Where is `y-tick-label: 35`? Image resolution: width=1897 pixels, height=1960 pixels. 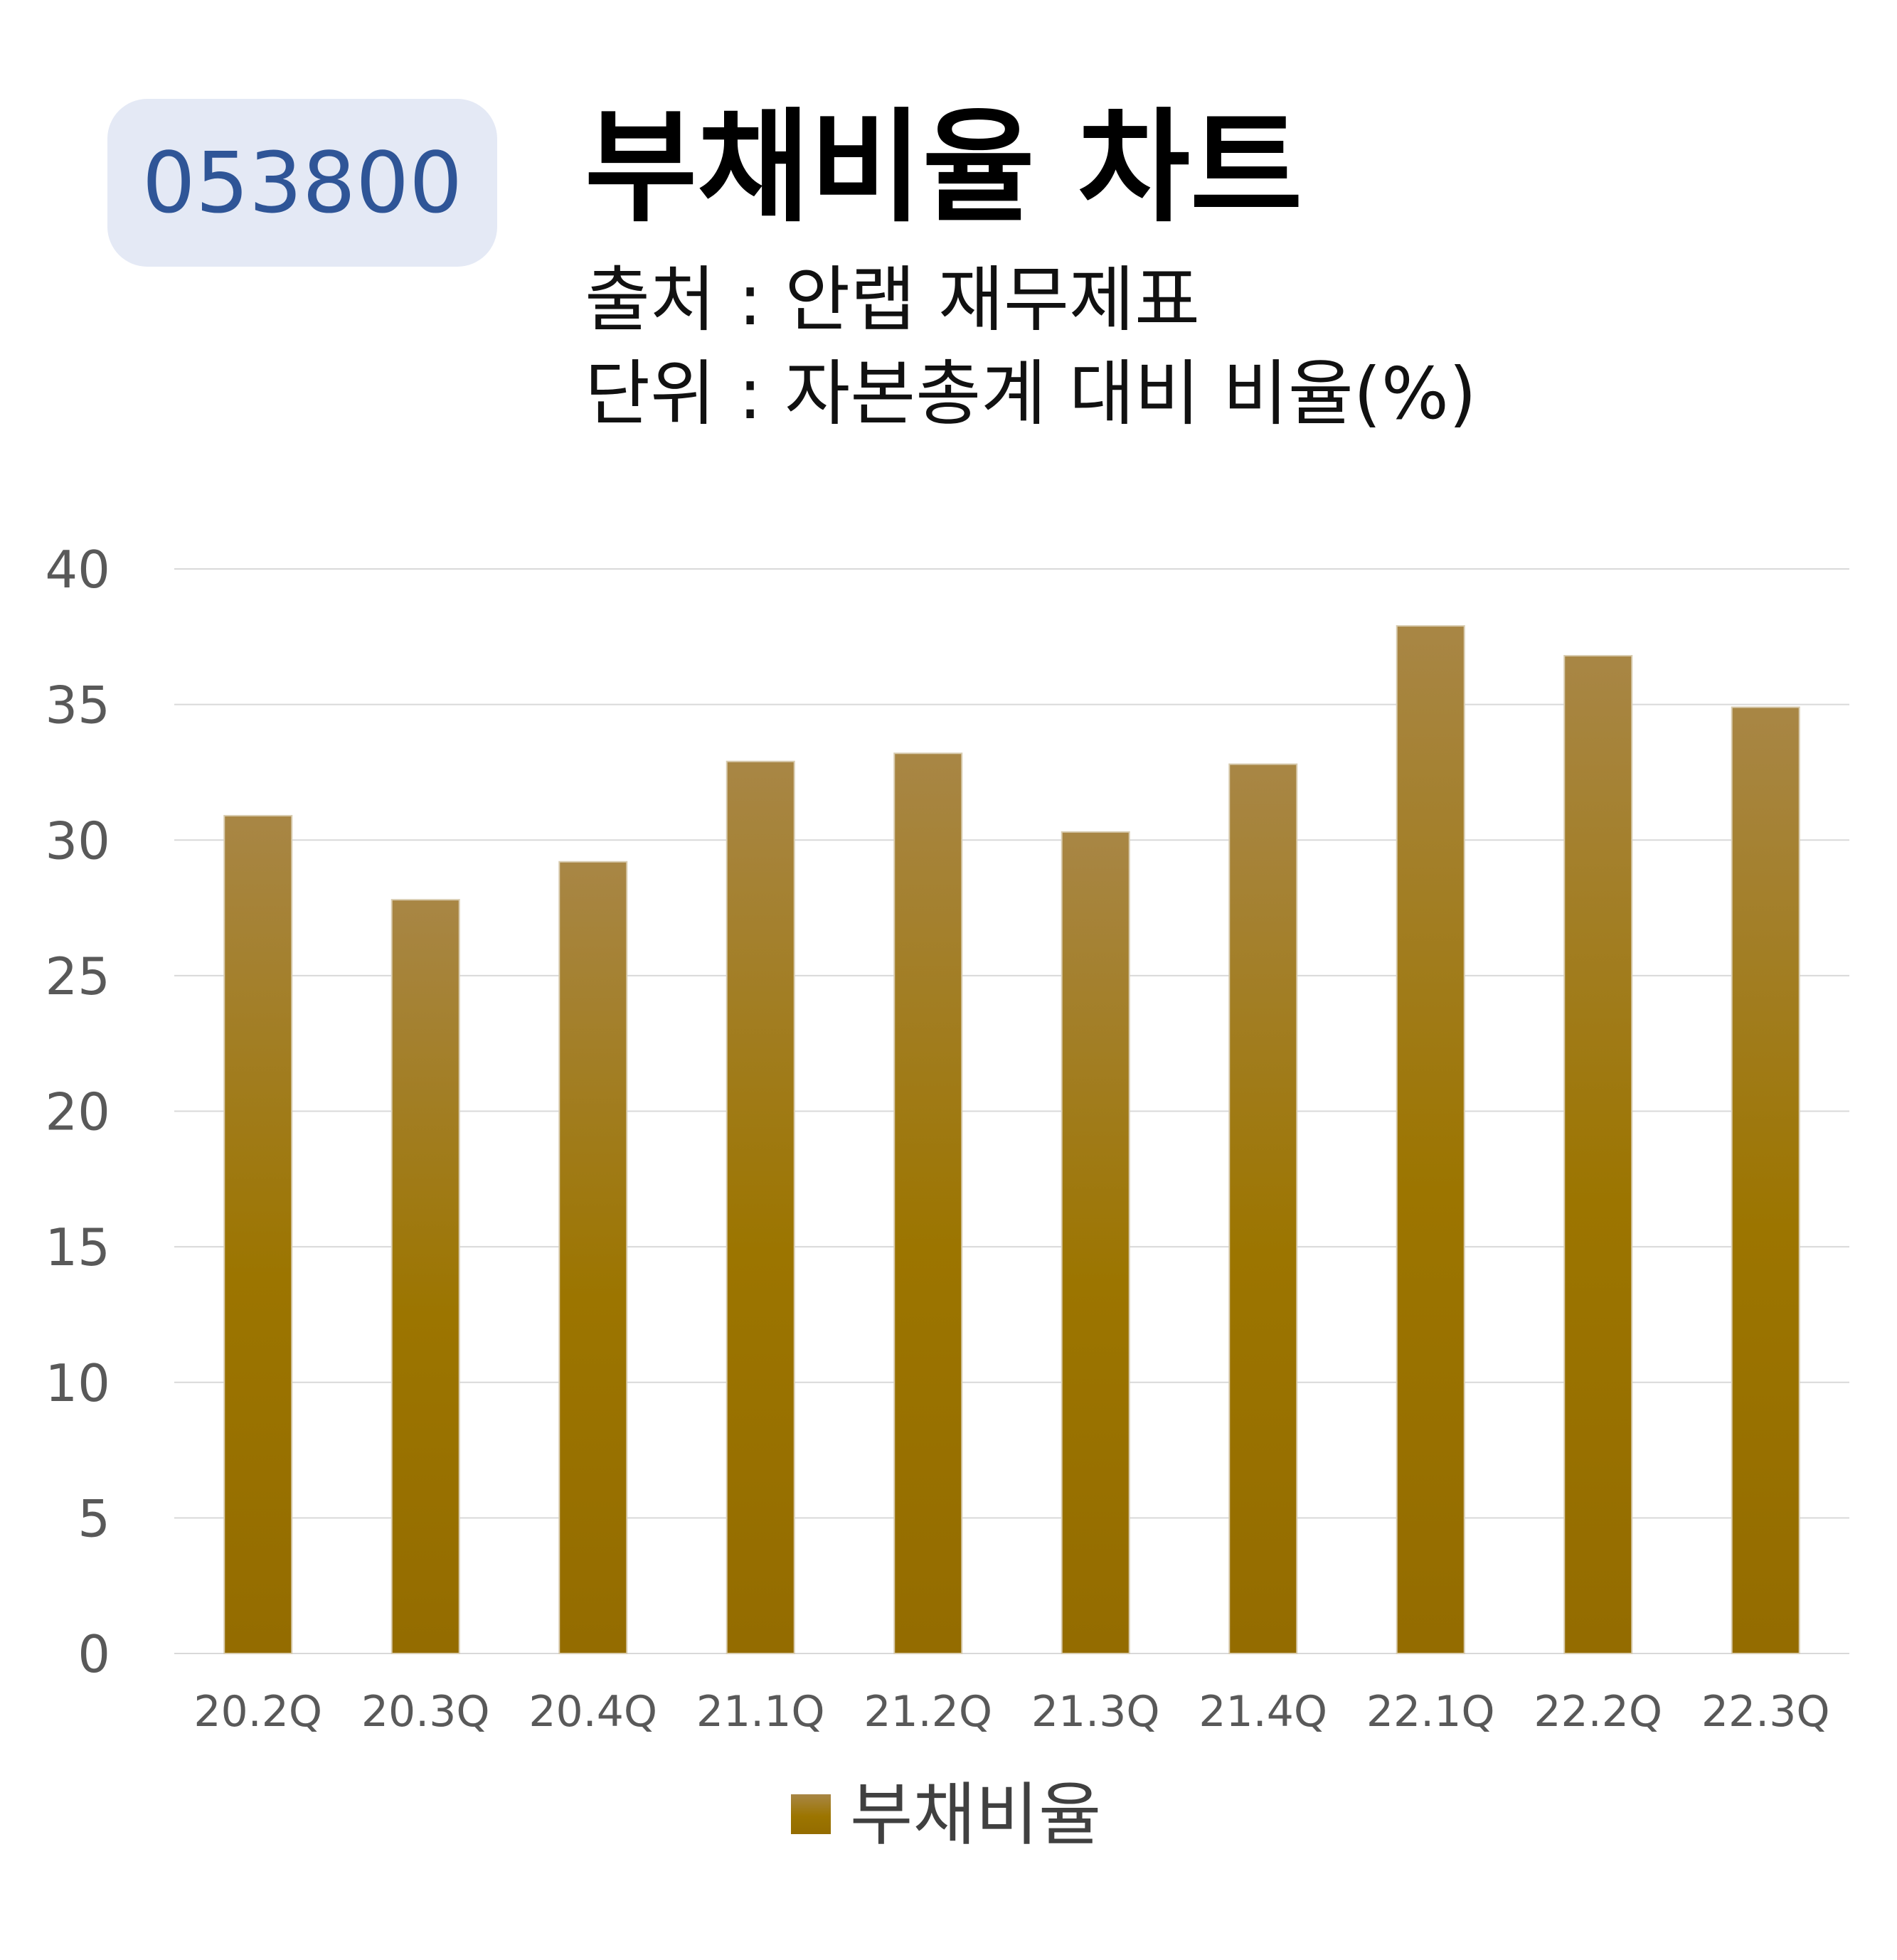
y-tick-label: 35 is located at coordinates (78, 705).